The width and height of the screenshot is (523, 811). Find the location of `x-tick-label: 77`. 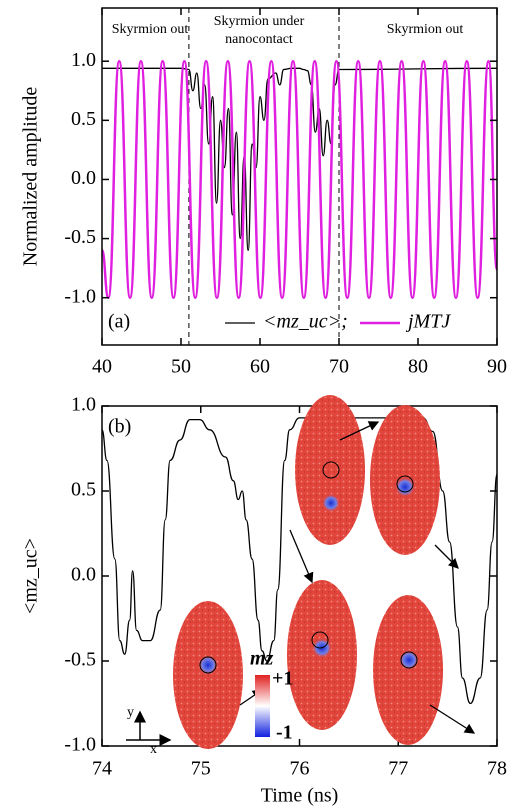

x-tick-label: 77 is located at coordinates (398, 769).